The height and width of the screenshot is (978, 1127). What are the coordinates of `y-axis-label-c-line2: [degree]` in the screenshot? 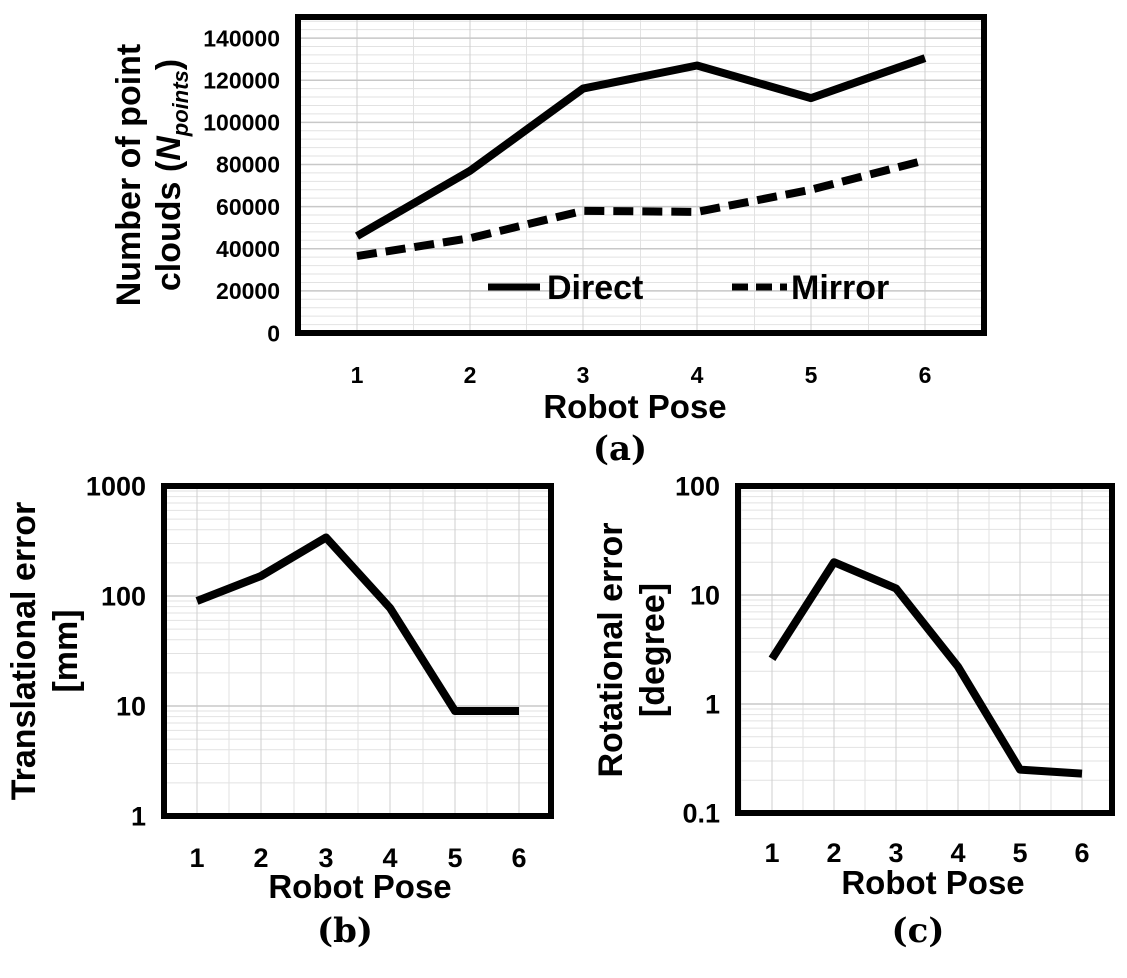 It's located at (653, 650).